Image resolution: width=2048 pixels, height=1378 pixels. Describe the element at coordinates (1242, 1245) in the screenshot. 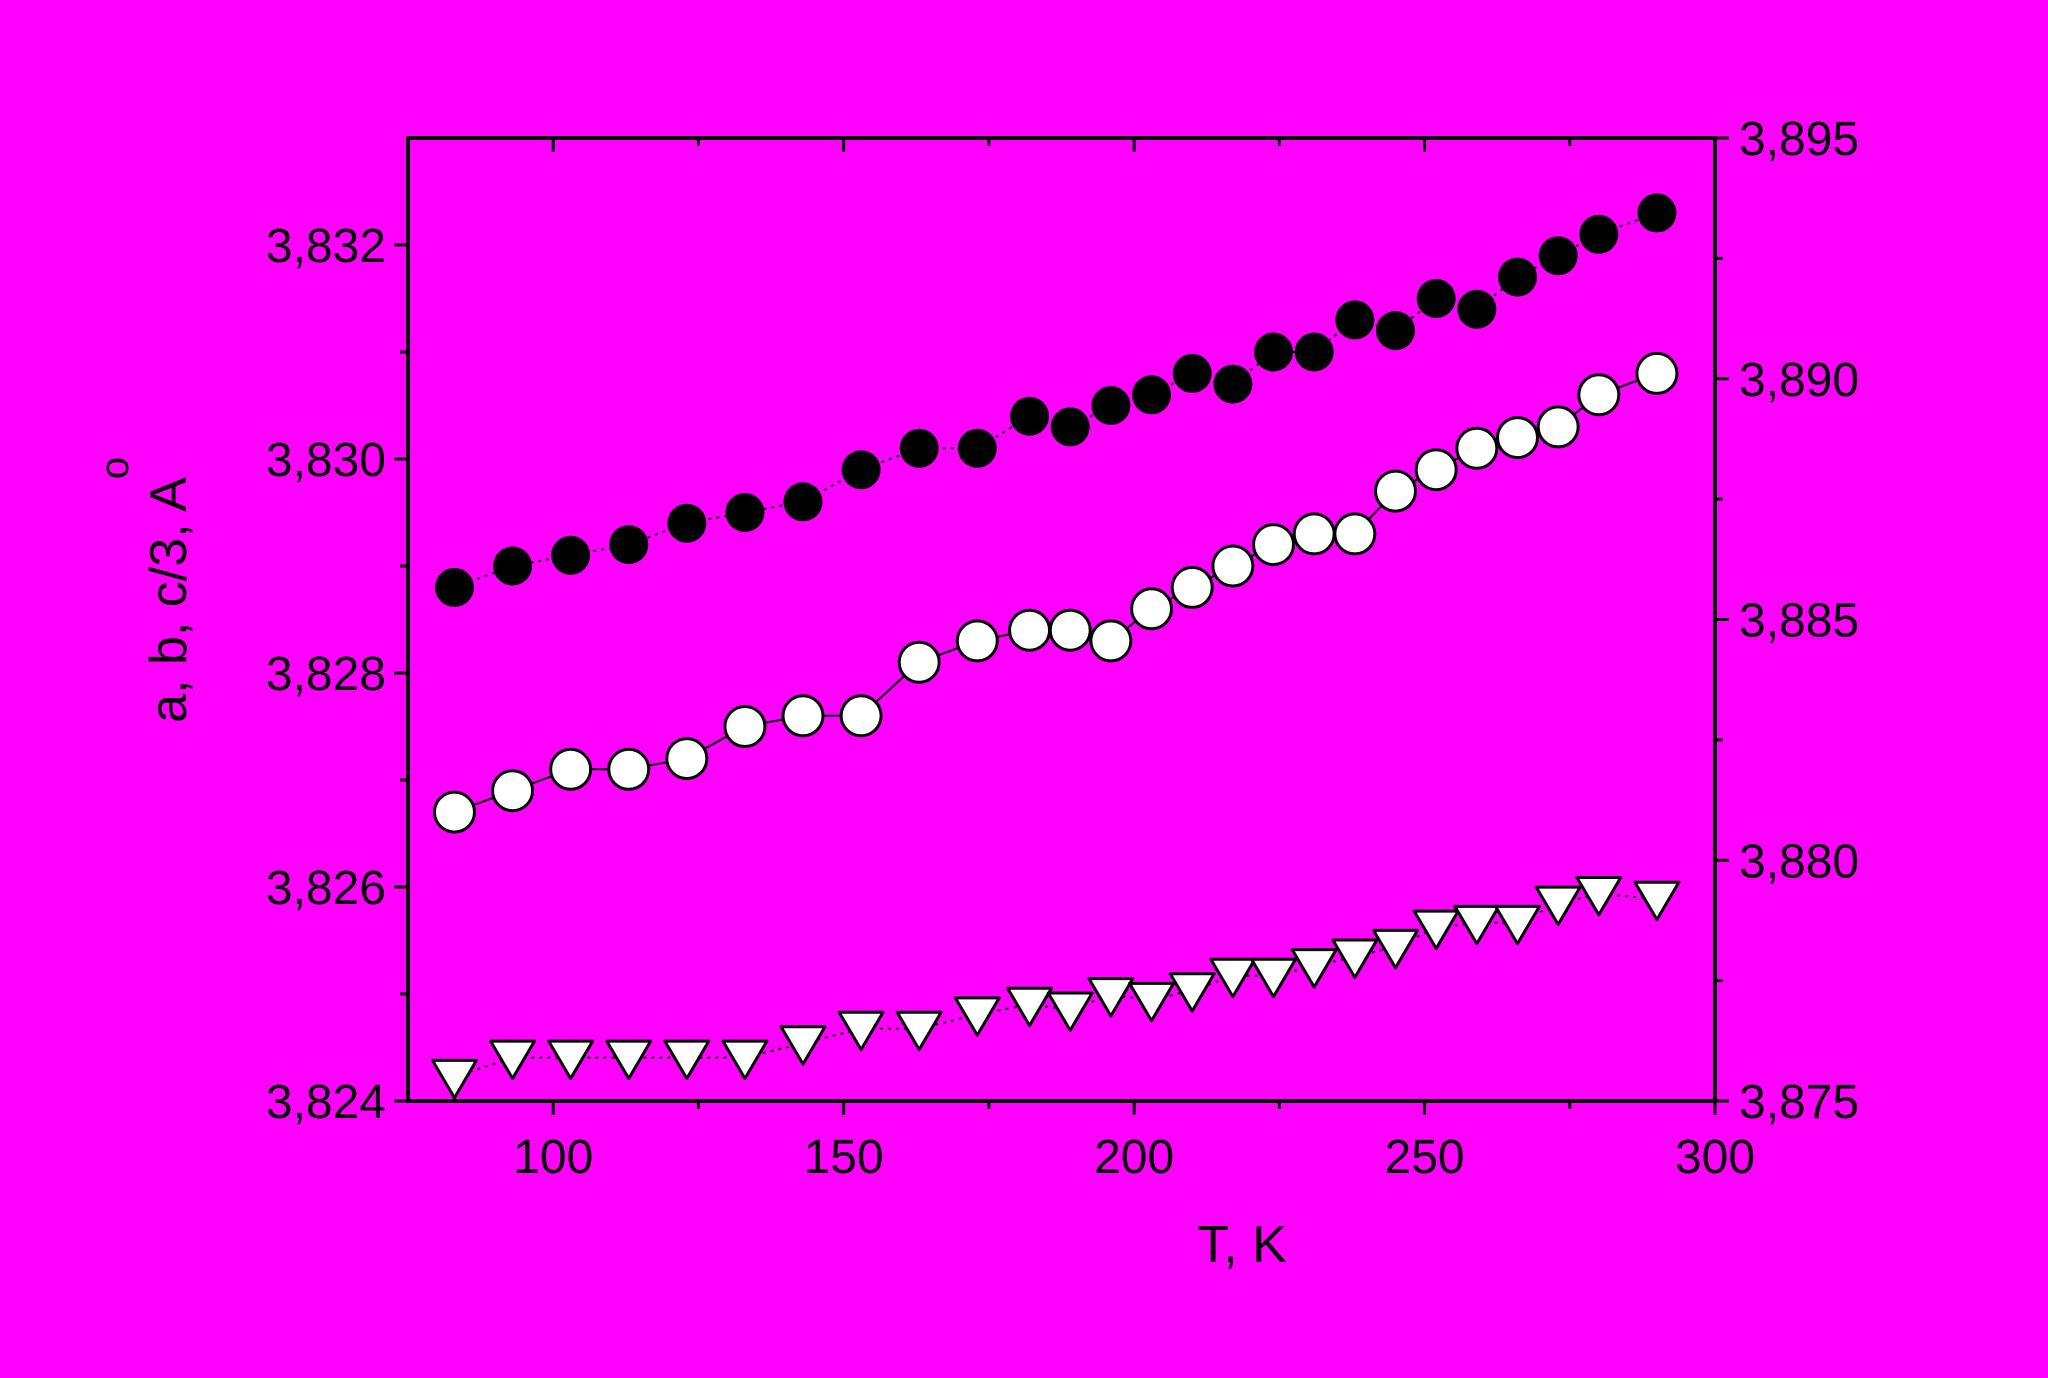

I see `x-axis-title: T, K` at that location.